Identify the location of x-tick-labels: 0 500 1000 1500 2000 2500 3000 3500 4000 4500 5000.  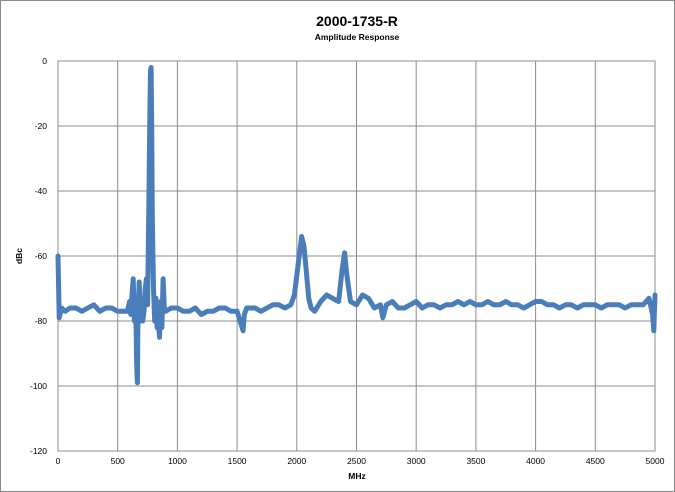
(360, 461).